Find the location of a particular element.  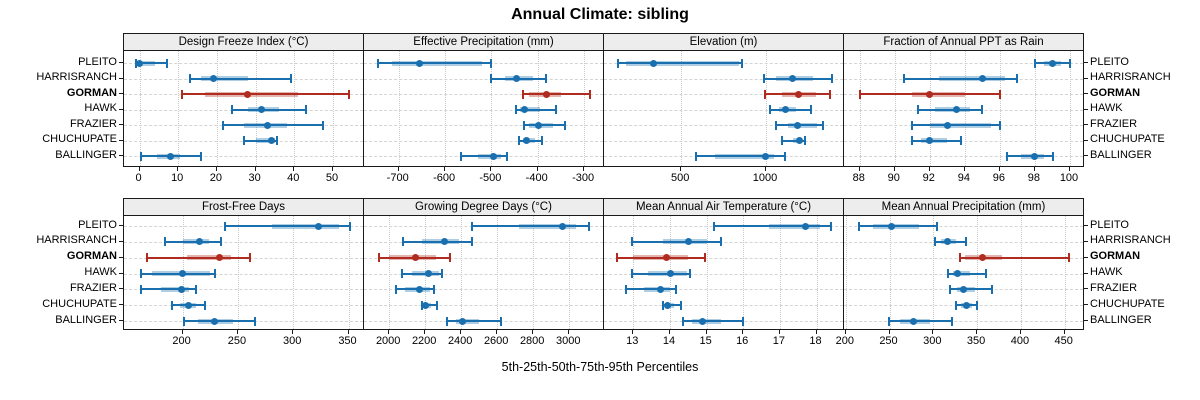

site-label-left-chuchupate: CHUCHUPATE is located at coordinates (79, 139).